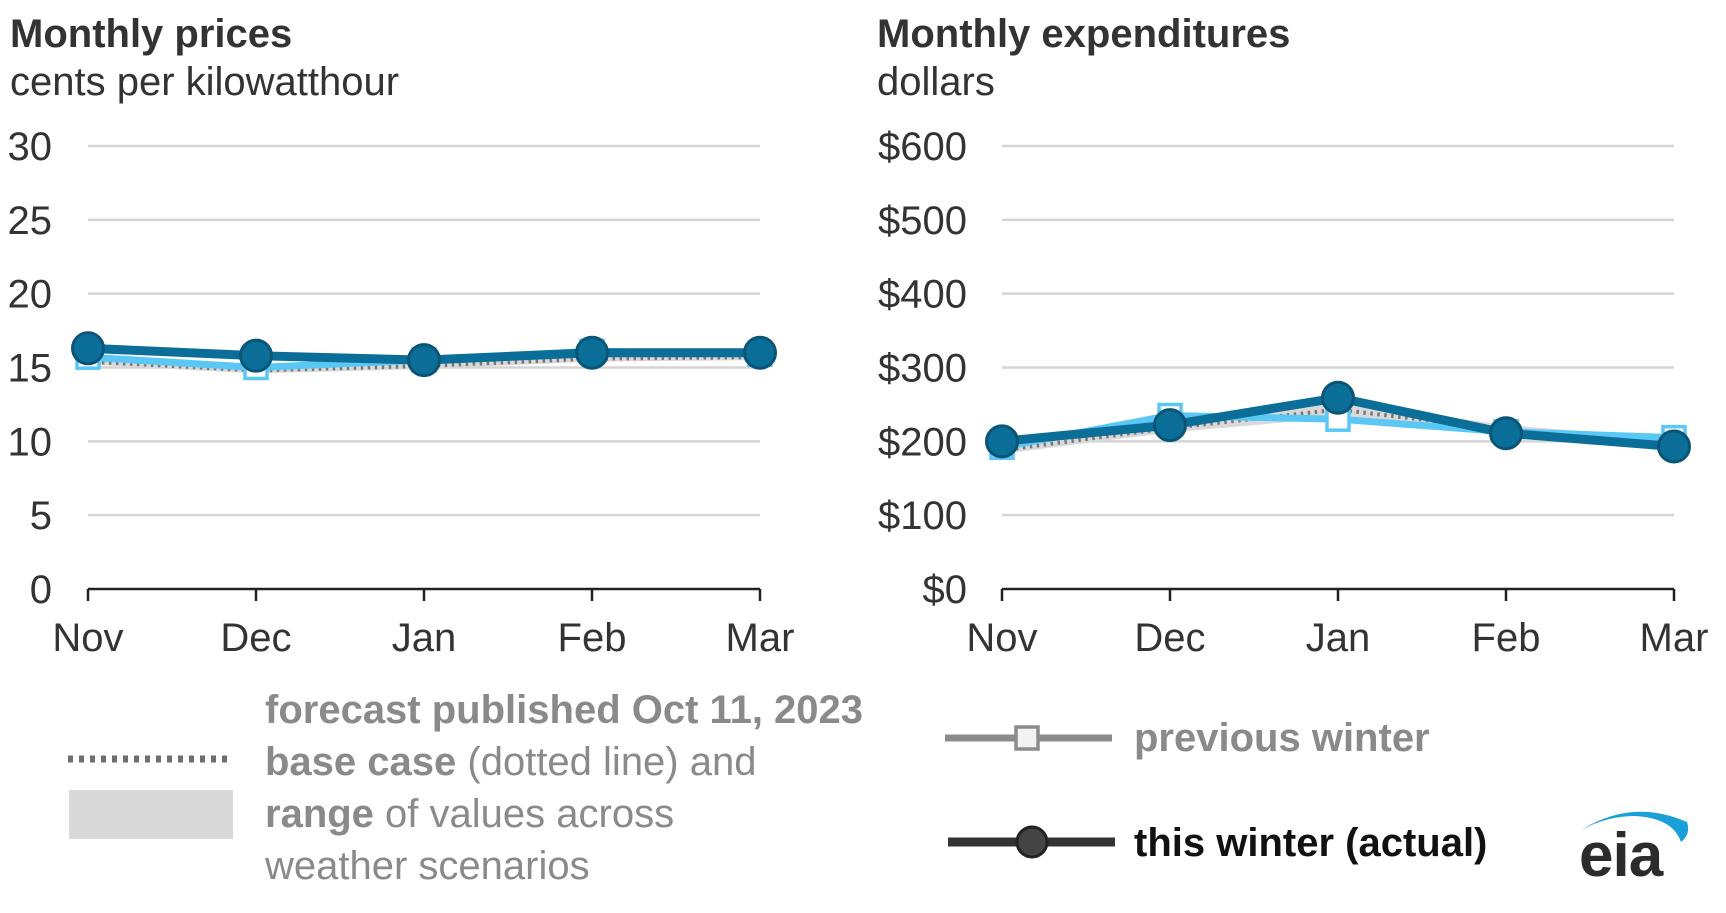 The image size is (1726, 913). Describe the element at coordinates (1621, 855) in the screenshot. I see `eia-logo-text: eia` at that location.